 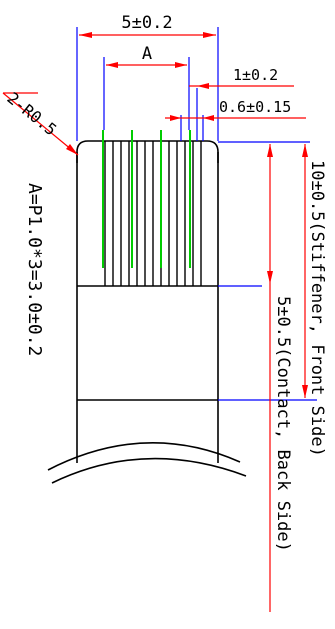 What do you see at coordinates (255, 75) in the screenshot?
I see `label-edge-offset: 1±0.2` at bounding box center [255, 75].